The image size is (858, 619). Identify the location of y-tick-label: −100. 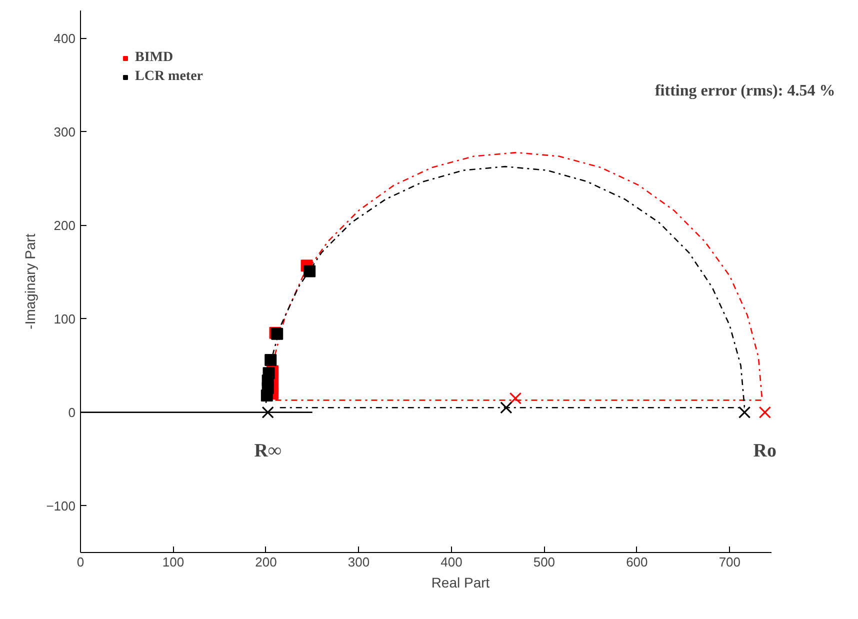
(61, 506).